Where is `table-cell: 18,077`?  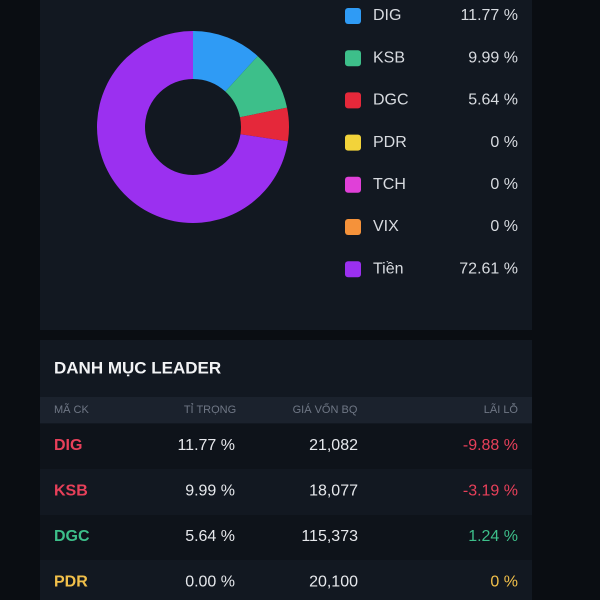
table-cell: 18,077 is located at coordinates (333, 491).